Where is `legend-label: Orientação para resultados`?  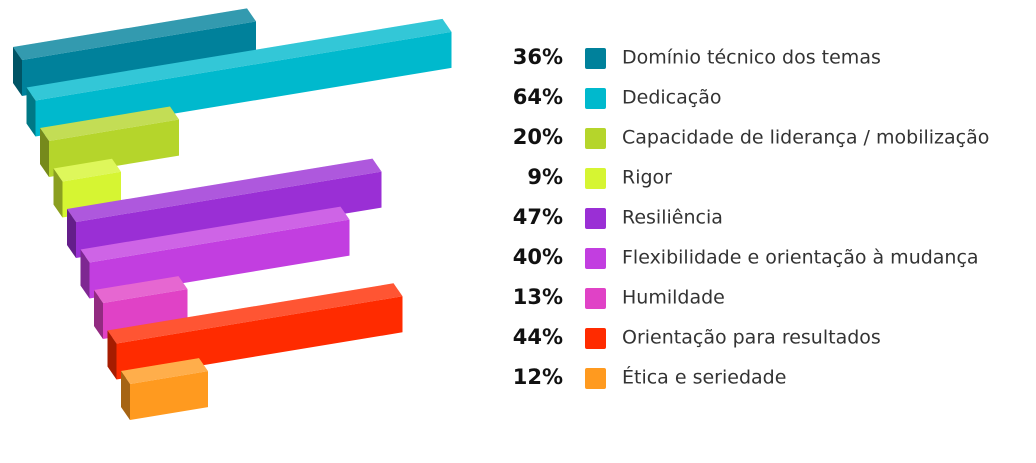 legend-label: Orientação para resultados is located at coordinates (751, 338).